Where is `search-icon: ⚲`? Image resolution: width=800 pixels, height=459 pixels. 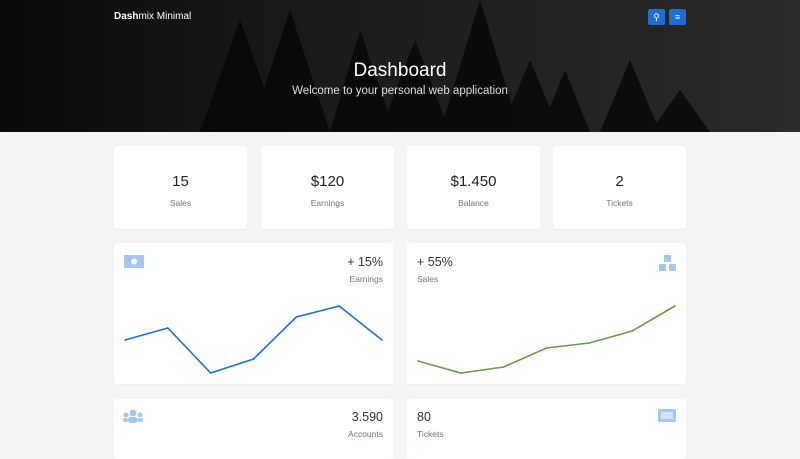 search-icon: ⚲ is located at coordinates (656, 16).